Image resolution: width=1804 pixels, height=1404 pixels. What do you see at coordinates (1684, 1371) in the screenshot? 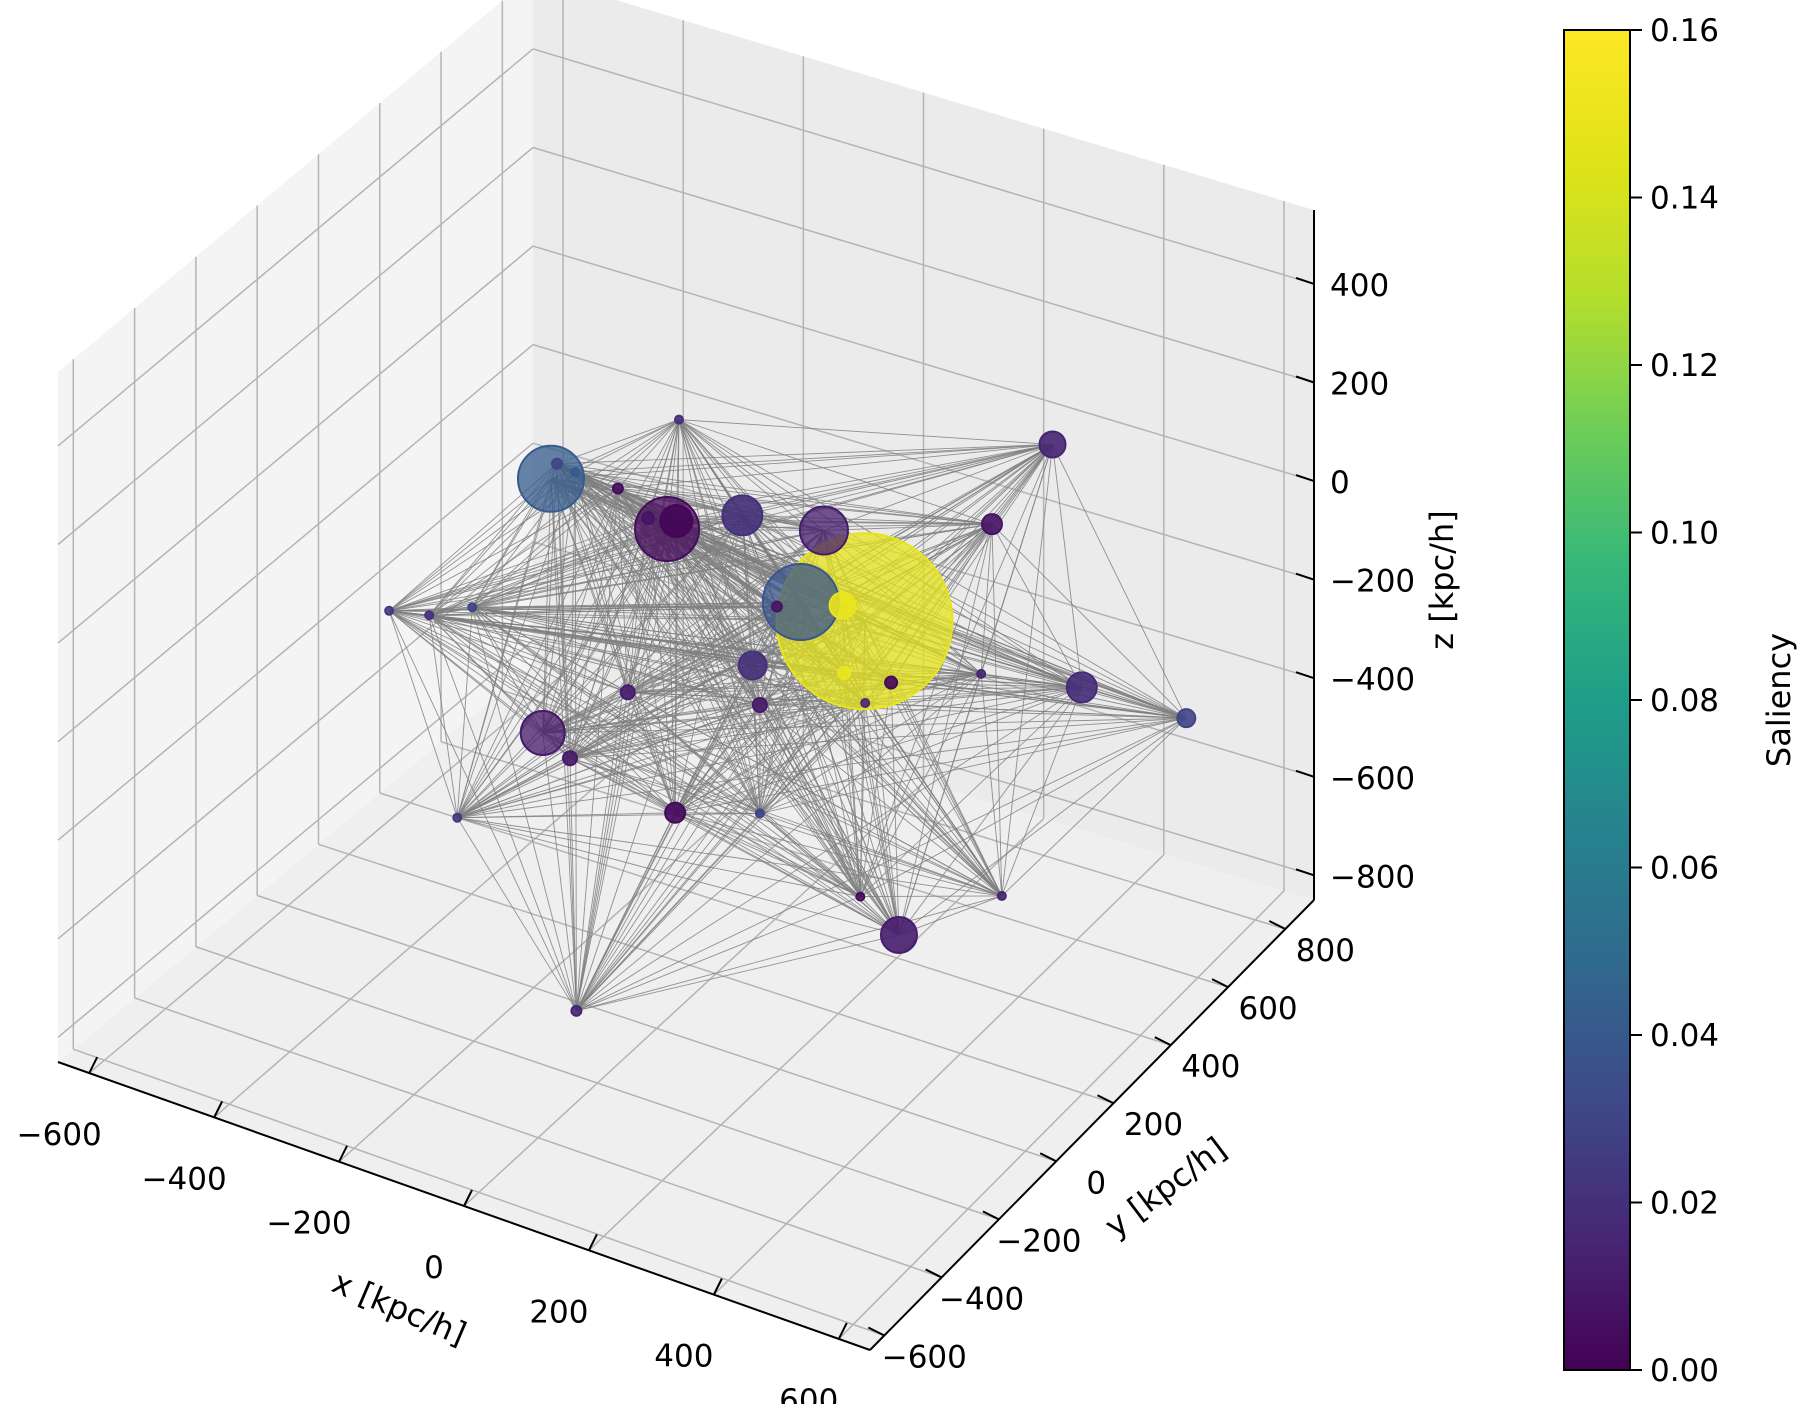
I see `colorbar-tick-label: 0.00` at bounding box center [1684, 1371].